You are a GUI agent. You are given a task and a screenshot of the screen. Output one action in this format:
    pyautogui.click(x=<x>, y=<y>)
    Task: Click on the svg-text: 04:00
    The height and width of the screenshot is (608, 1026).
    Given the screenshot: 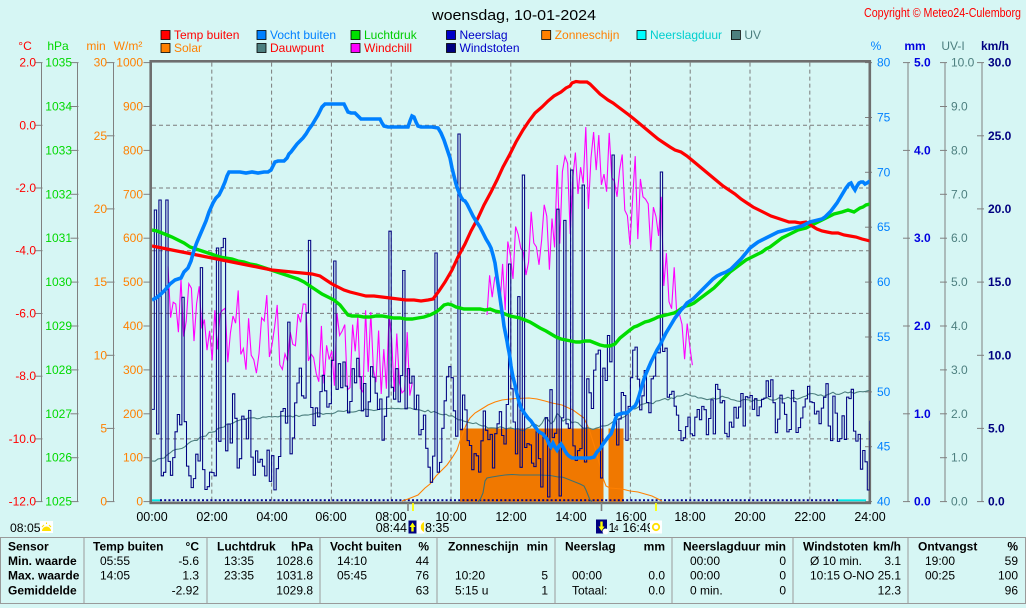 What is the action you would take?
    pyautogui.click(x=271, y=517)
    